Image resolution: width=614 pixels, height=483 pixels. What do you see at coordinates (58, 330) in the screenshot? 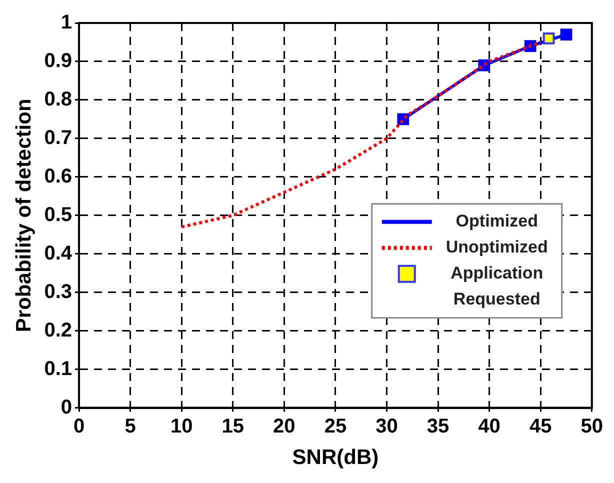
I see `y-tick-label: 0.2` at bounding box center [58, 330].